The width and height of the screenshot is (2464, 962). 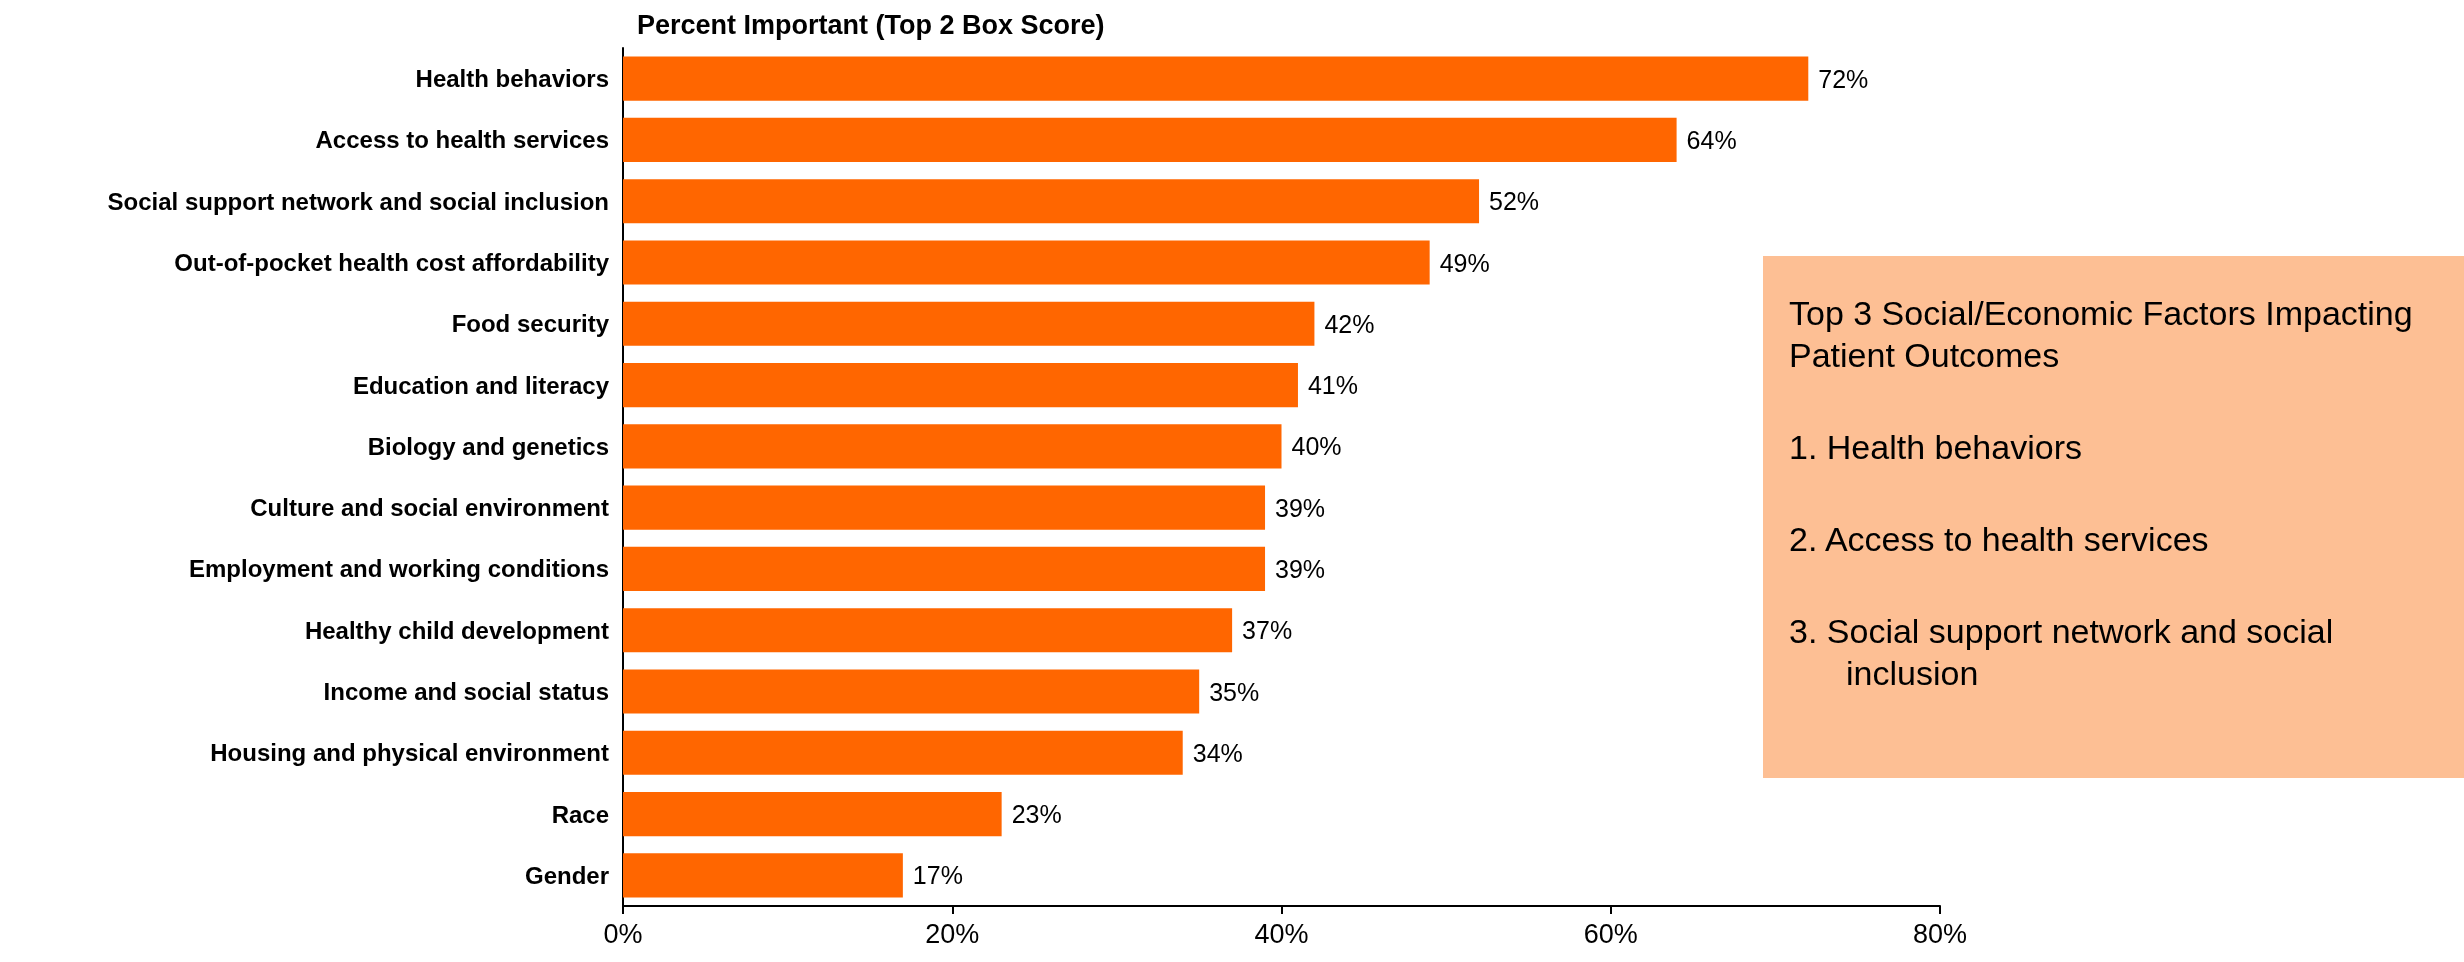 What do you see at coordinates (2101, 334) in the screenshot?
I see `annotation: Top 3 Social/Economic Factors Impacting Patient Outcomes` at bounding box center [2101, 334].